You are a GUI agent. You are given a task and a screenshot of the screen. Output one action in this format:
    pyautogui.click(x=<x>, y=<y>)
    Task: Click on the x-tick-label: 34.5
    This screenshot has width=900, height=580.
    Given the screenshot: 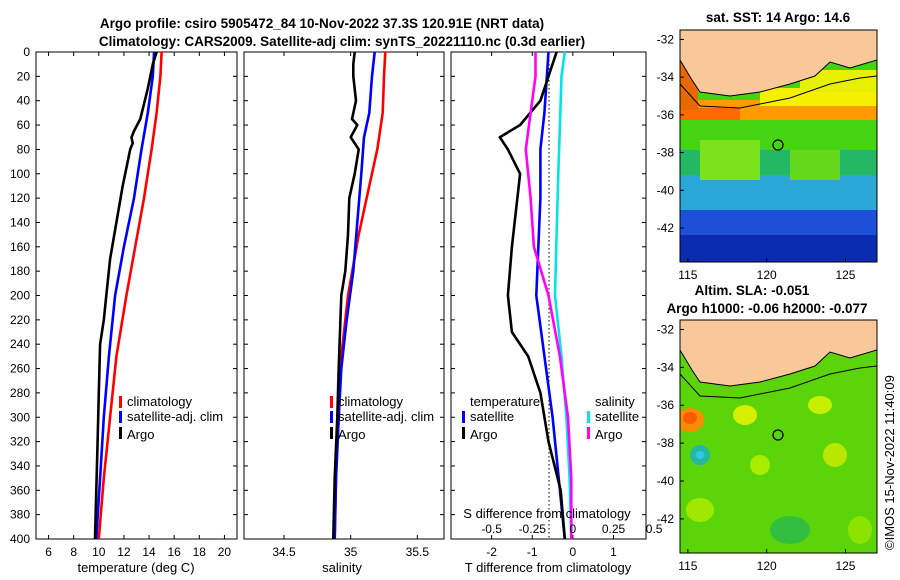 What is the action you would take?
    pyautogui.click(x=284, y=552)
    